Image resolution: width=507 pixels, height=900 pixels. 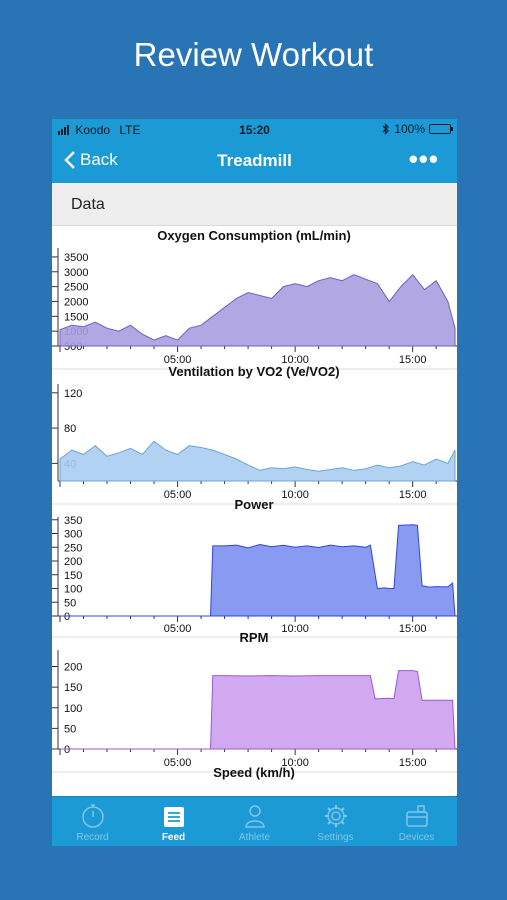 What do you see at coordinates (335, 837) in the screenshot?
I see `tab-label-settings: Settings` at bounding box center [335, 837].